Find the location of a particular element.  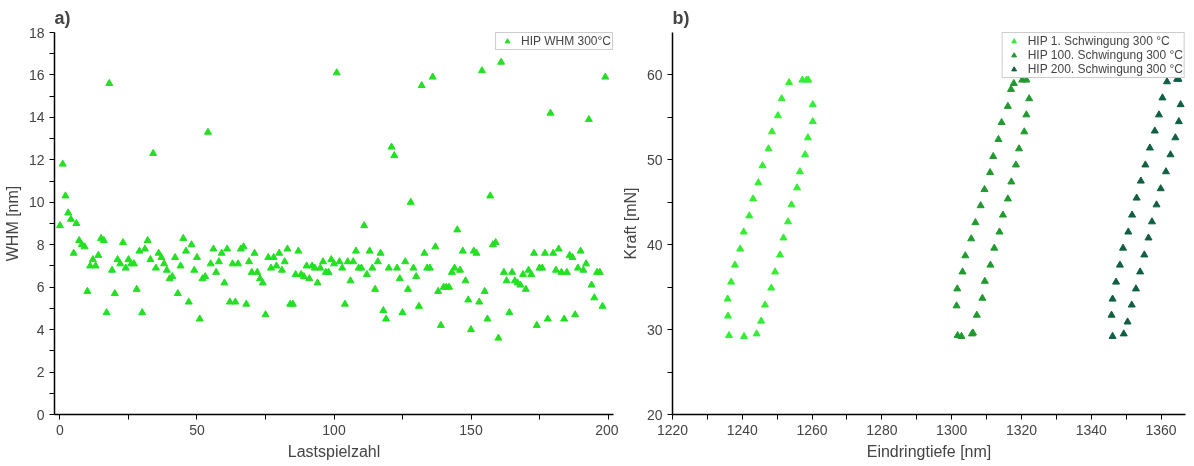

y-tick-label: 60 is located at coordinates (654, 74).